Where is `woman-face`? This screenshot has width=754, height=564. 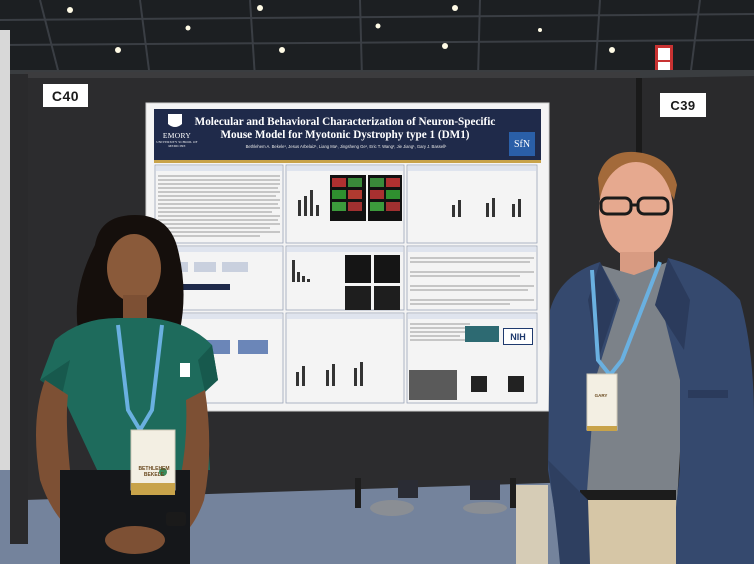
woman-face is located at coordinates (134, 268).